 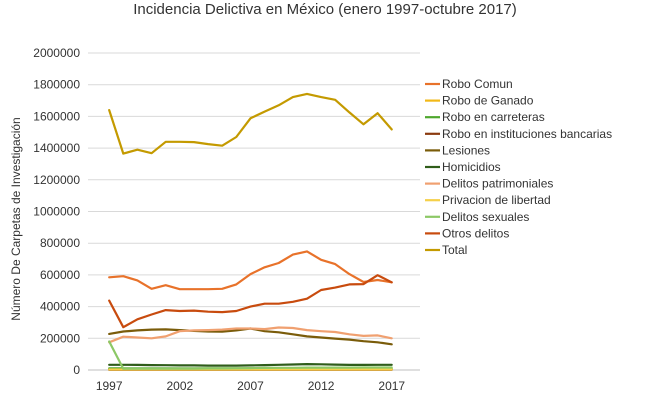 I want to click on legend-label: Robo de Ganado, so click(x=488, y=101).